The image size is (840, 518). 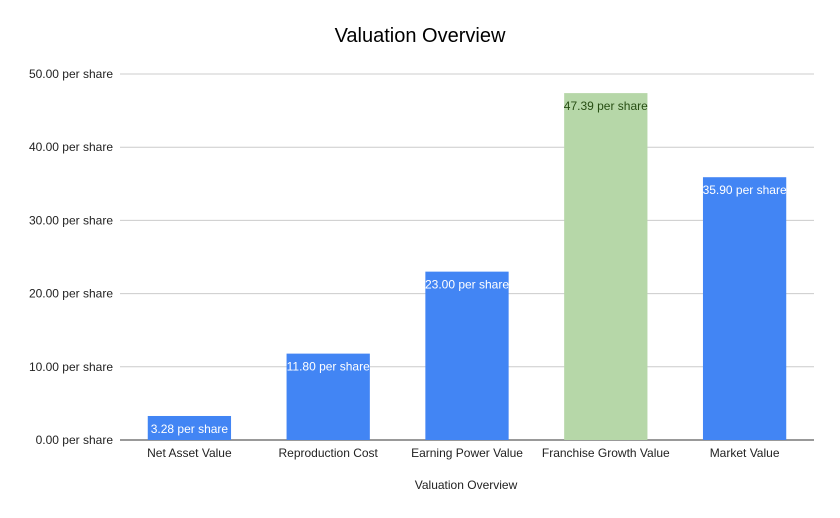 I want to click on y-tick-label: 50.00 per share, so click(x=71, y=74).